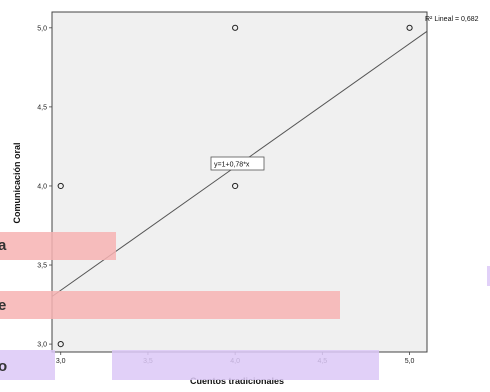 The height and width of the screenshot is (392, 490). What do you see at coordinates (452, 19) in the screenshot?
I see `r2-label: R² Lineal = 0,682` at bounding box center [452, 19].